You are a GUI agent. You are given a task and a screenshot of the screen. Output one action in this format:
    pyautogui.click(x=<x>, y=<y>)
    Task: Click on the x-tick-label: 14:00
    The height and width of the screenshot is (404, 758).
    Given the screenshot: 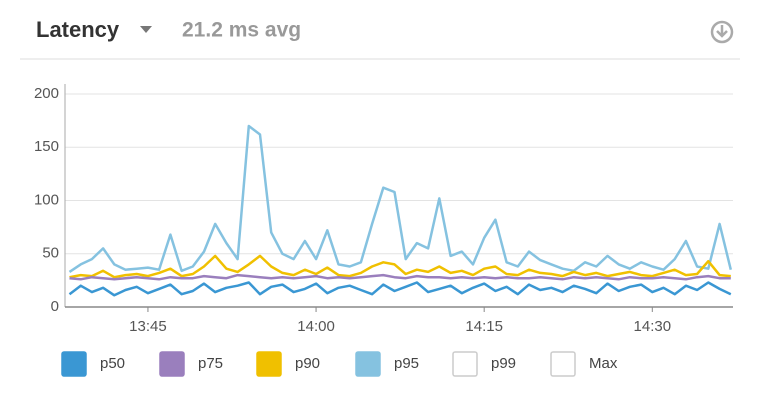 What is the action you would take?
    pyautogui.click(x=316, y=326)
    